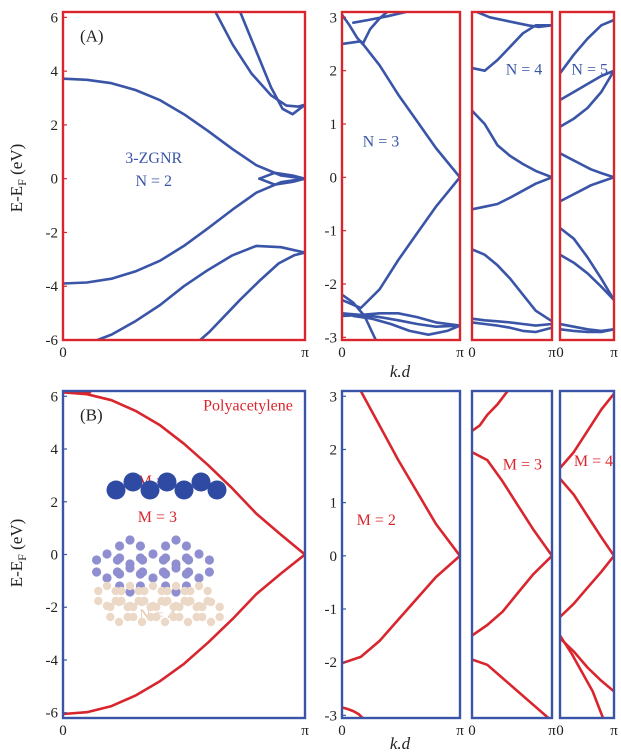 This screenshot has height=753, width=621. What do you see at coordinates (153, 181) in the screenshot?
I see `annotation: N = 2` at bounding box center [153, 181].